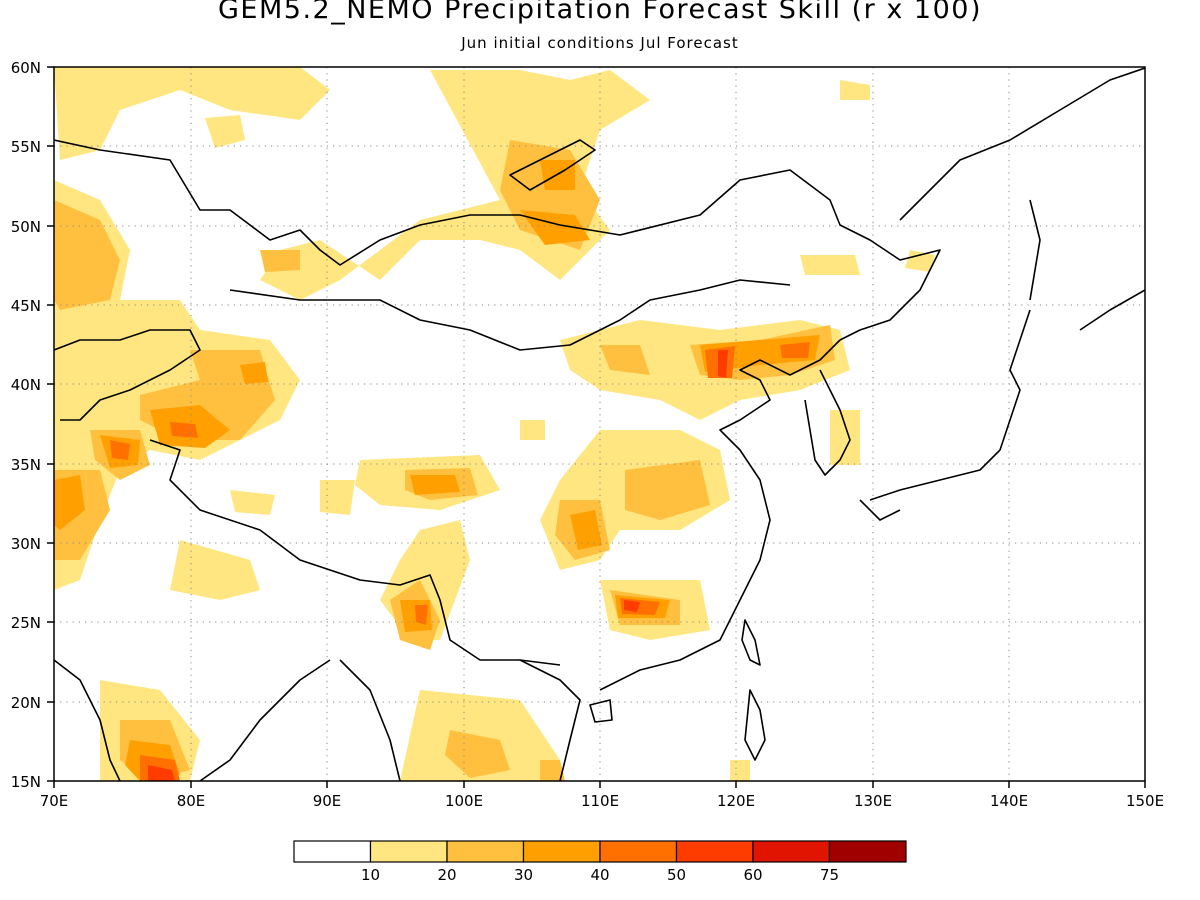 The height and width of the screenshot is (900, 1200). What do you see at coordinates (26, 306) in the screenshot?
I see `lat-tick-label: 45N` at bounding box center [26, 306].